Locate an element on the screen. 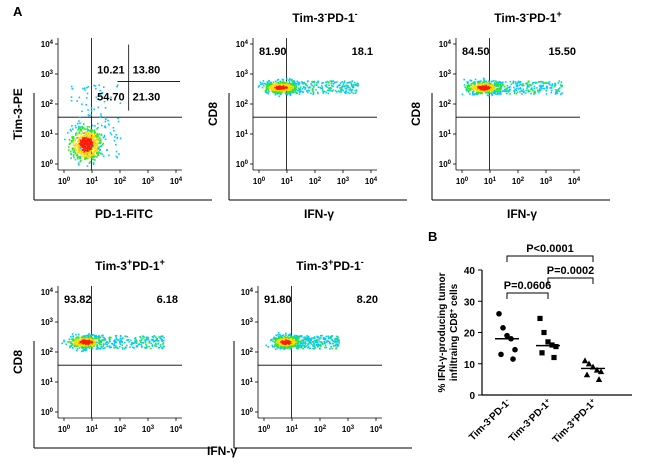 This screenshot has width=650, height=469. x-axis-title: IFN-γ is located at coordinates (319, 214).